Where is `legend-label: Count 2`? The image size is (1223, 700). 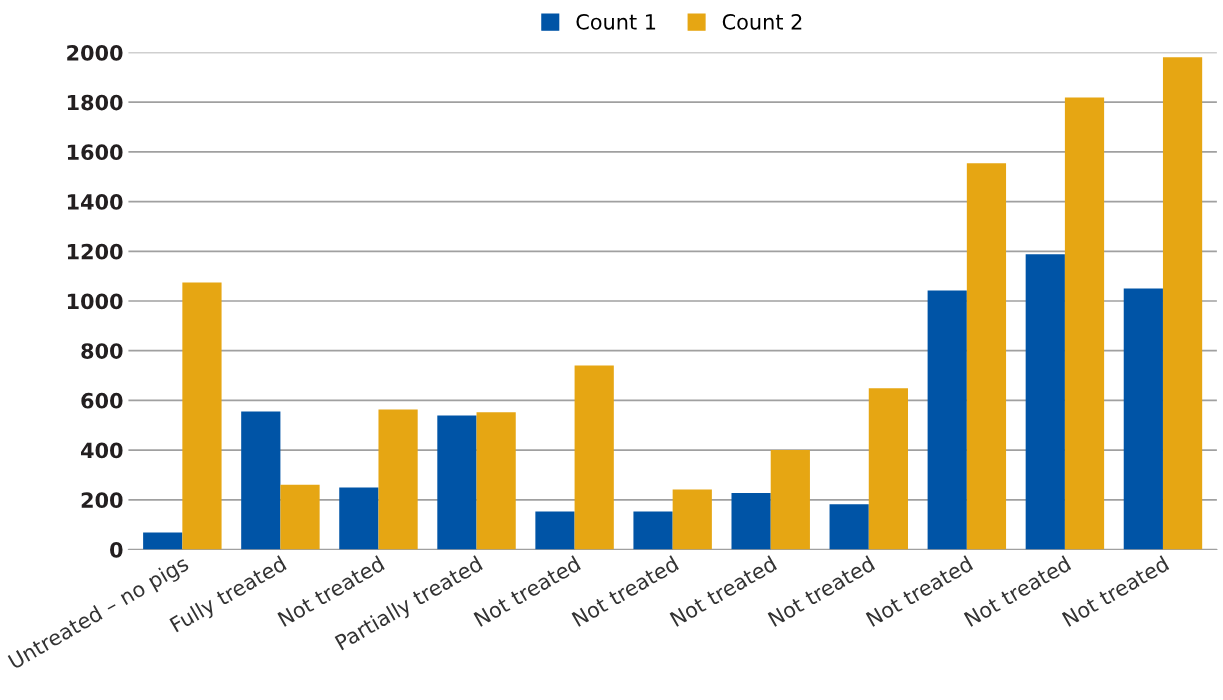
legend-label: Count 2 is located at coordinates (762, 21).